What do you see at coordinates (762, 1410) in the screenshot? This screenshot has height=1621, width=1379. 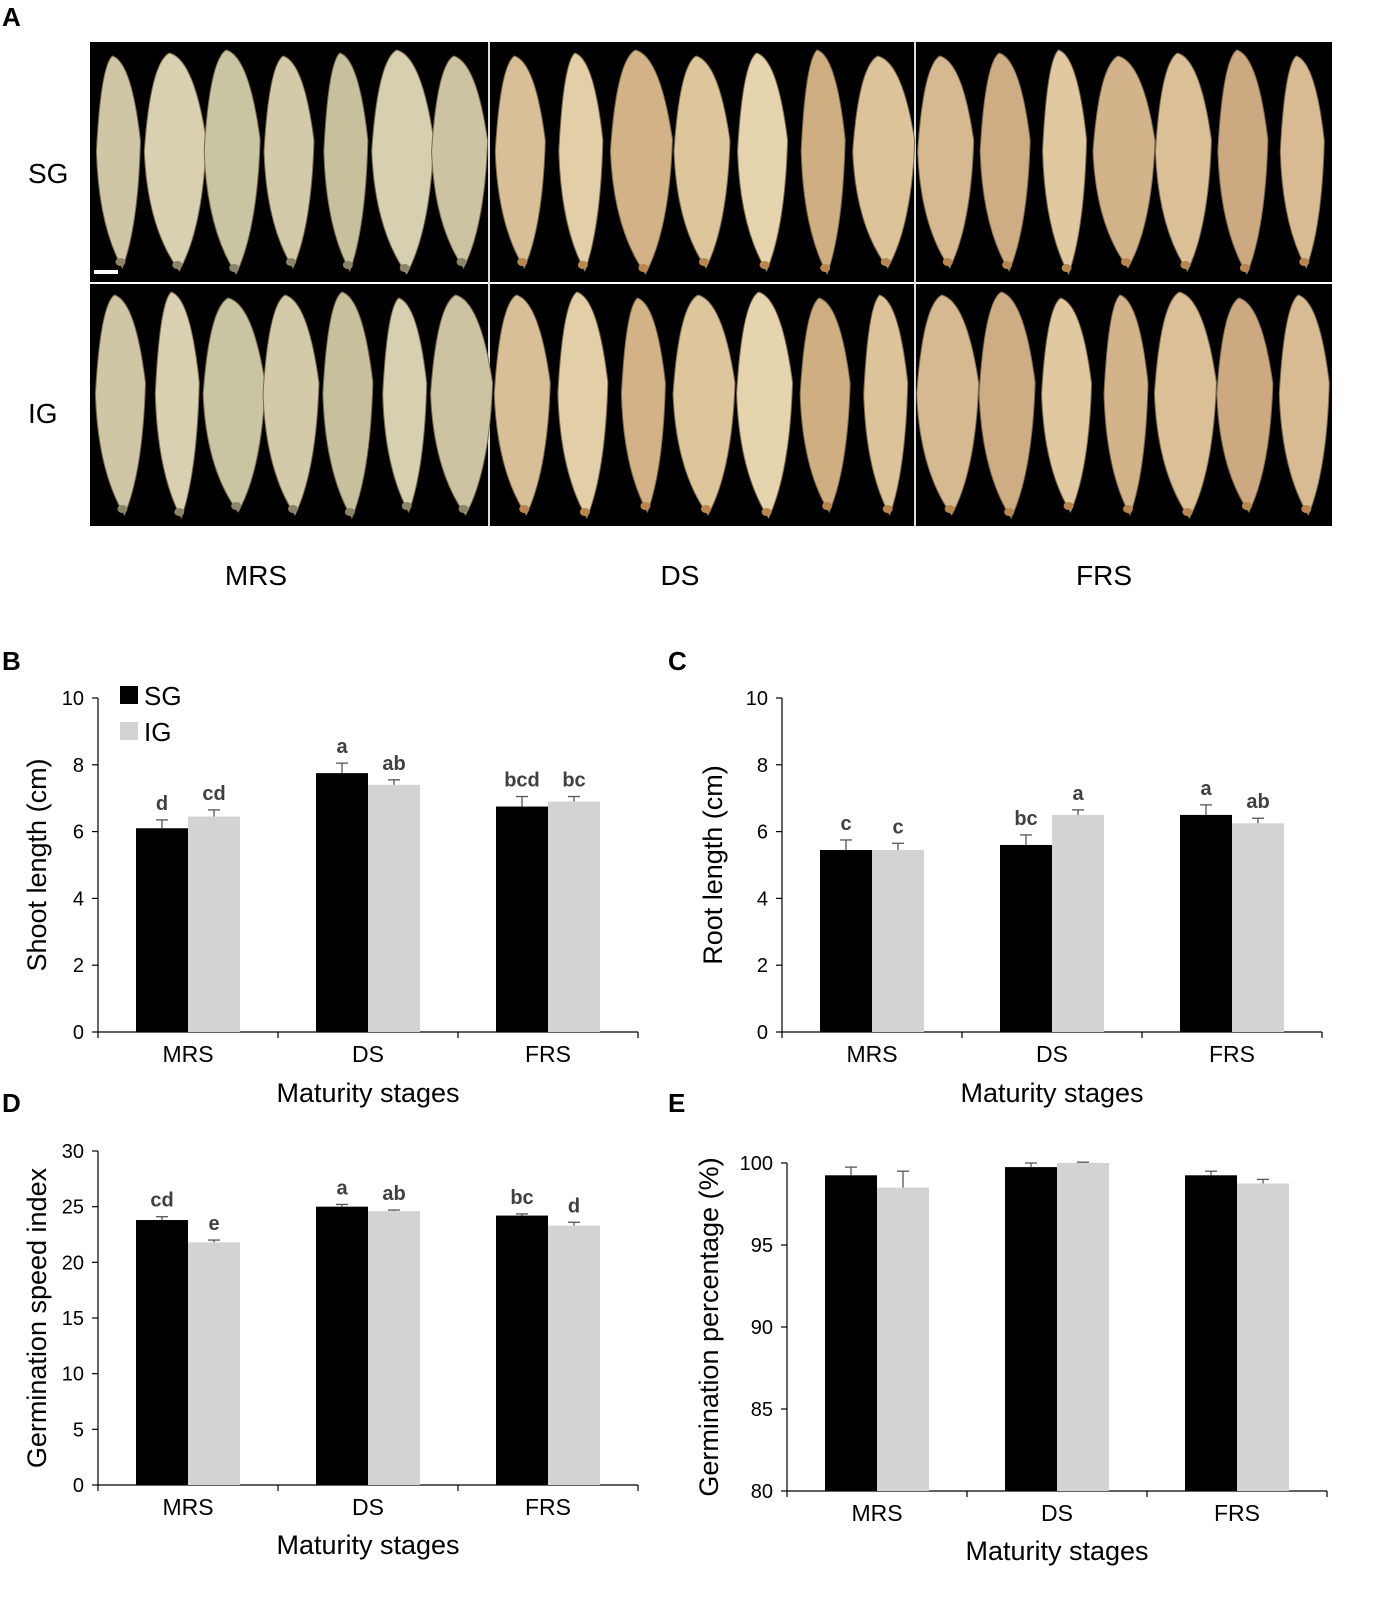 I see `y-tick-label: 85` at bounding box center [762, 1410].